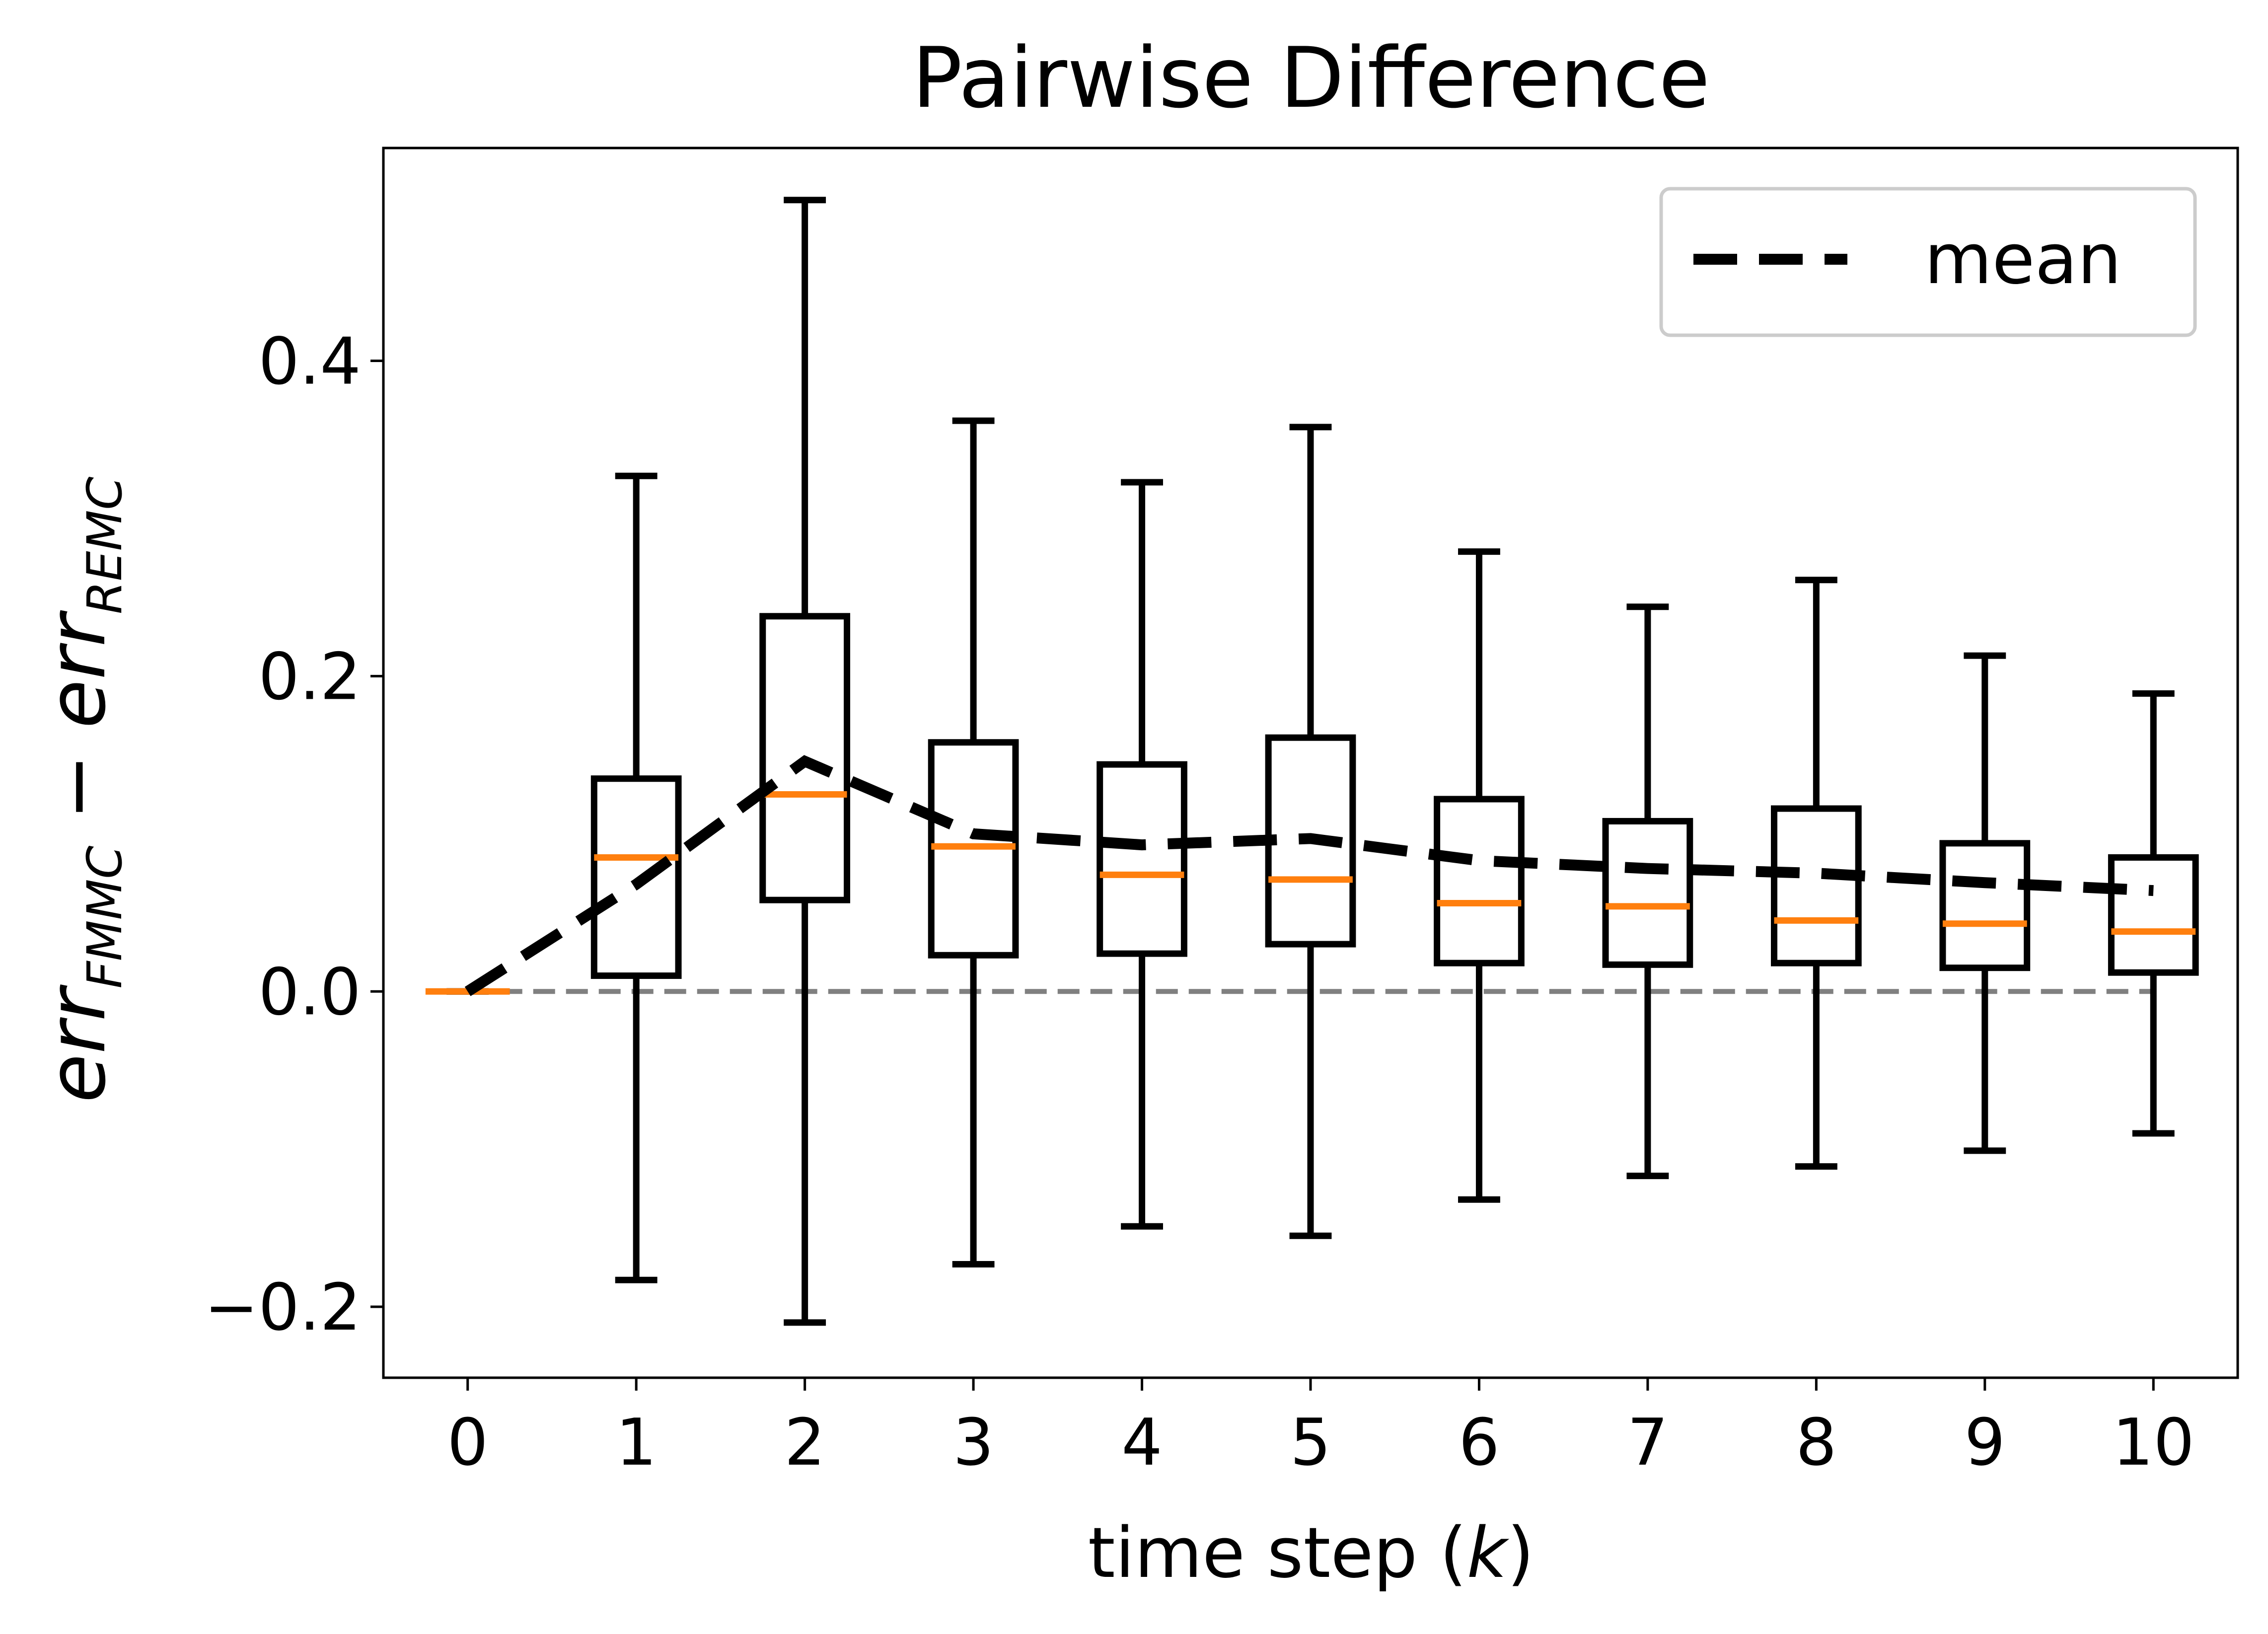 This screenshot has width=2268, height=1634. What do you see at coordinates (105, 917) in the screenshot?
I see `y-axis-label-sub1: FMMC` at bounding box center [105, 917].